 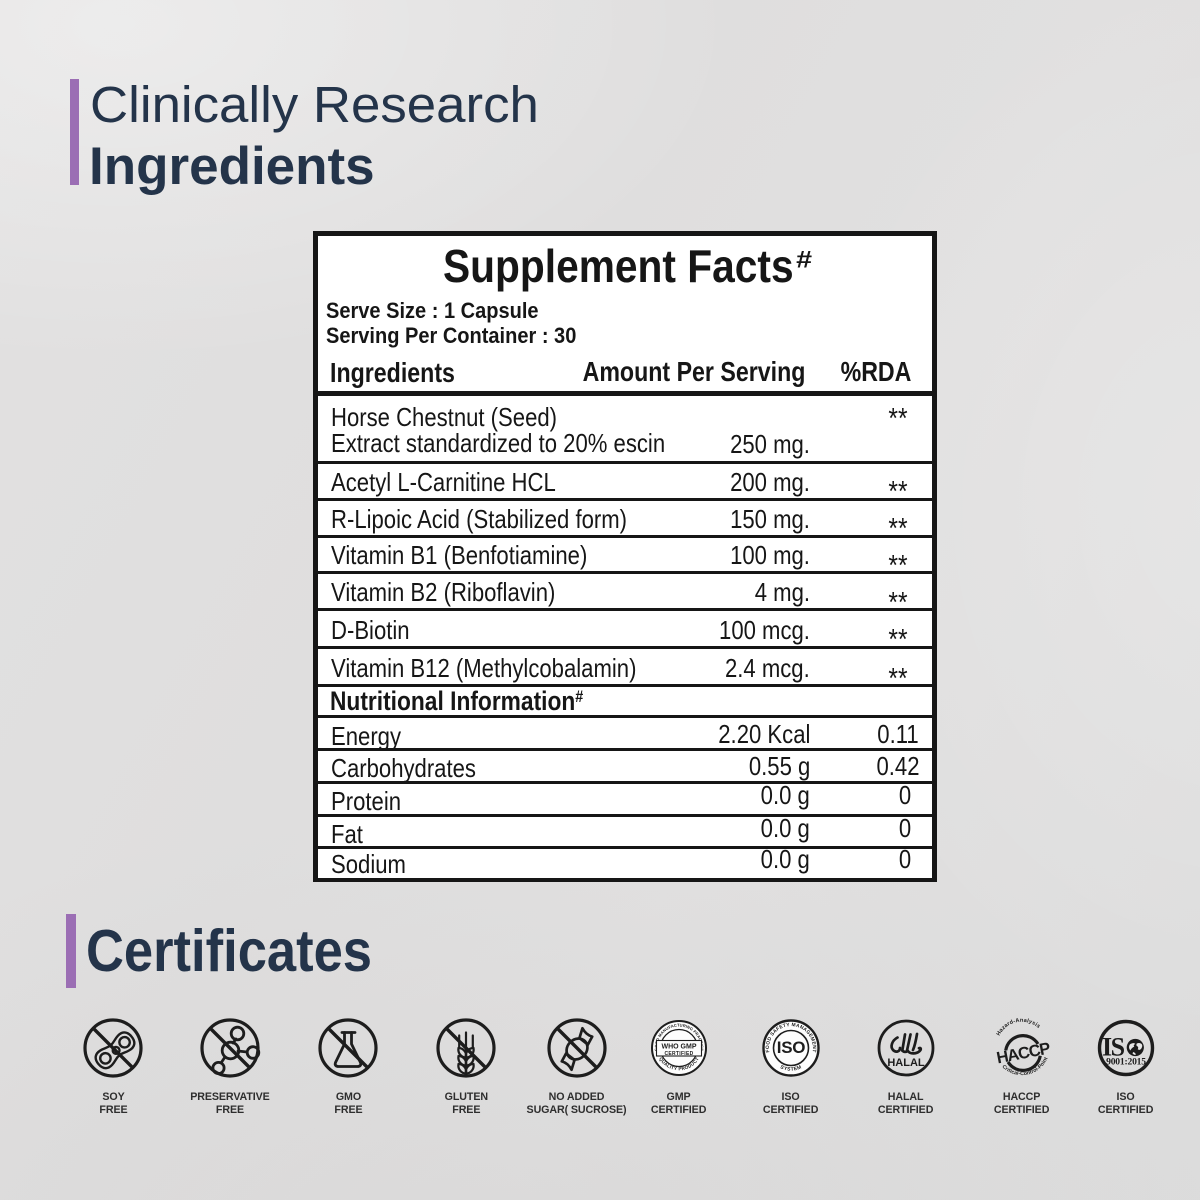 I want to click on svg-text: WHO GMP, so click(x=679, y=1047).